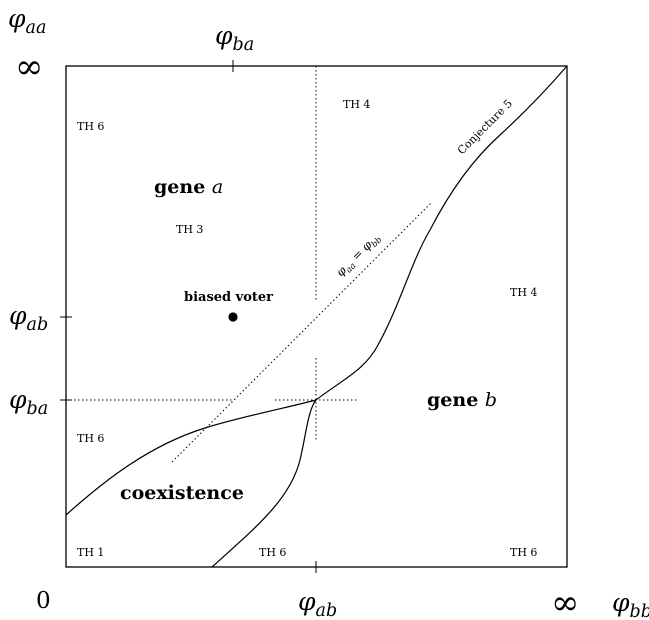 The width and height of the screenshot is (649, 620). I want to click on top-tick-label: φba, so click(234, 38).